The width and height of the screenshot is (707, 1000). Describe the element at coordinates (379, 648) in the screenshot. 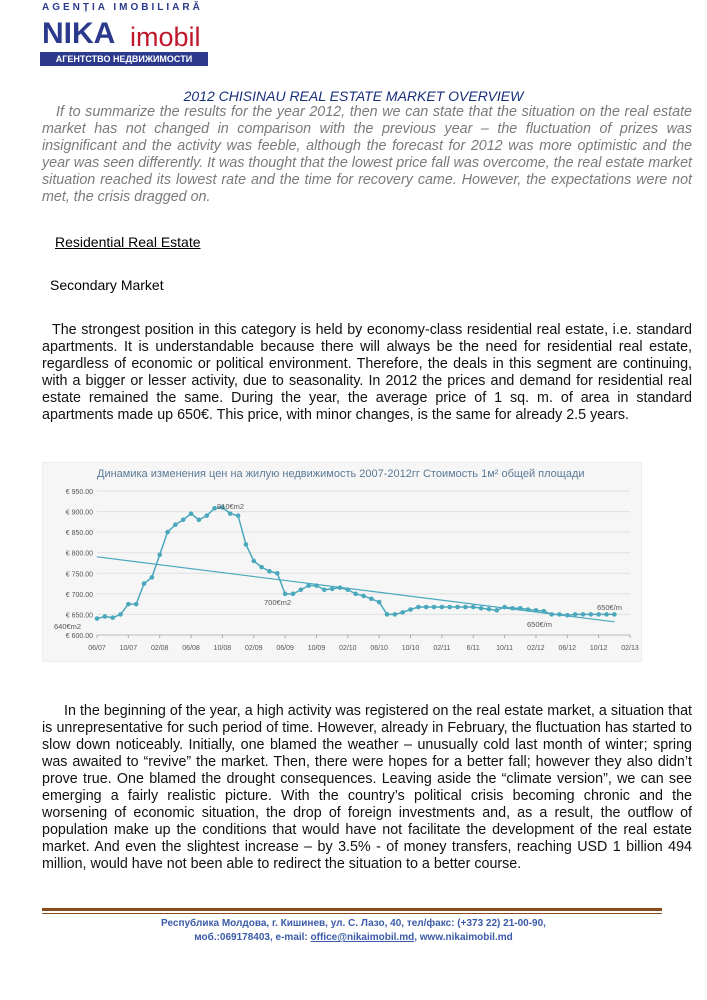

I see `x-tick-label: 06/10` at that location.